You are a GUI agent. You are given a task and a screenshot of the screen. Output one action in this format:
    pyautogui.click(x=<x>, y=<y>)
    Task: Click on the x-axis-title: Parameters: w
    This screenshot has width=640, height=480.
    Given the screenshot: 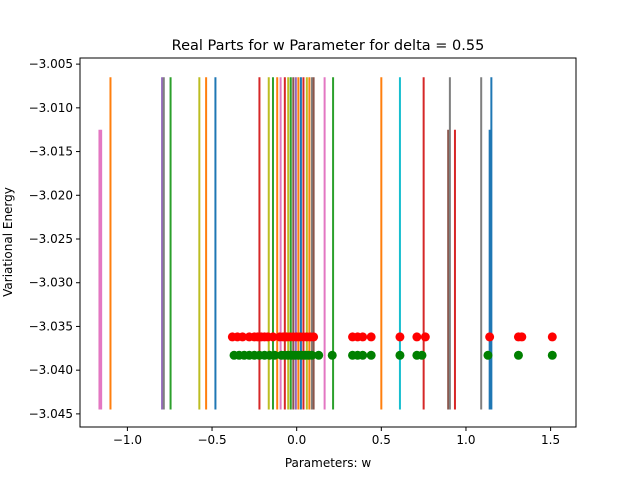 What is the action you would take?
    pyautogui.click(x=328, y=463)
    